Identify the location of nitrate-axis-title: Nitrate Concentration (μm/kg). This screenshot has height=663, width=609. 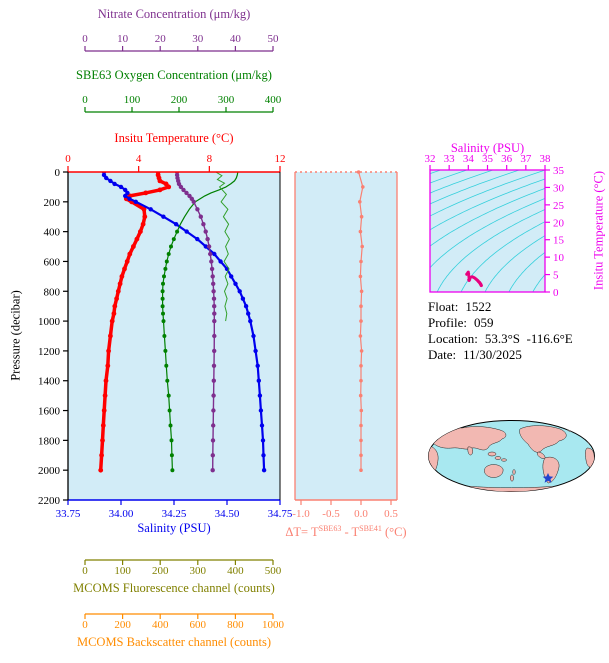
(174, 14).